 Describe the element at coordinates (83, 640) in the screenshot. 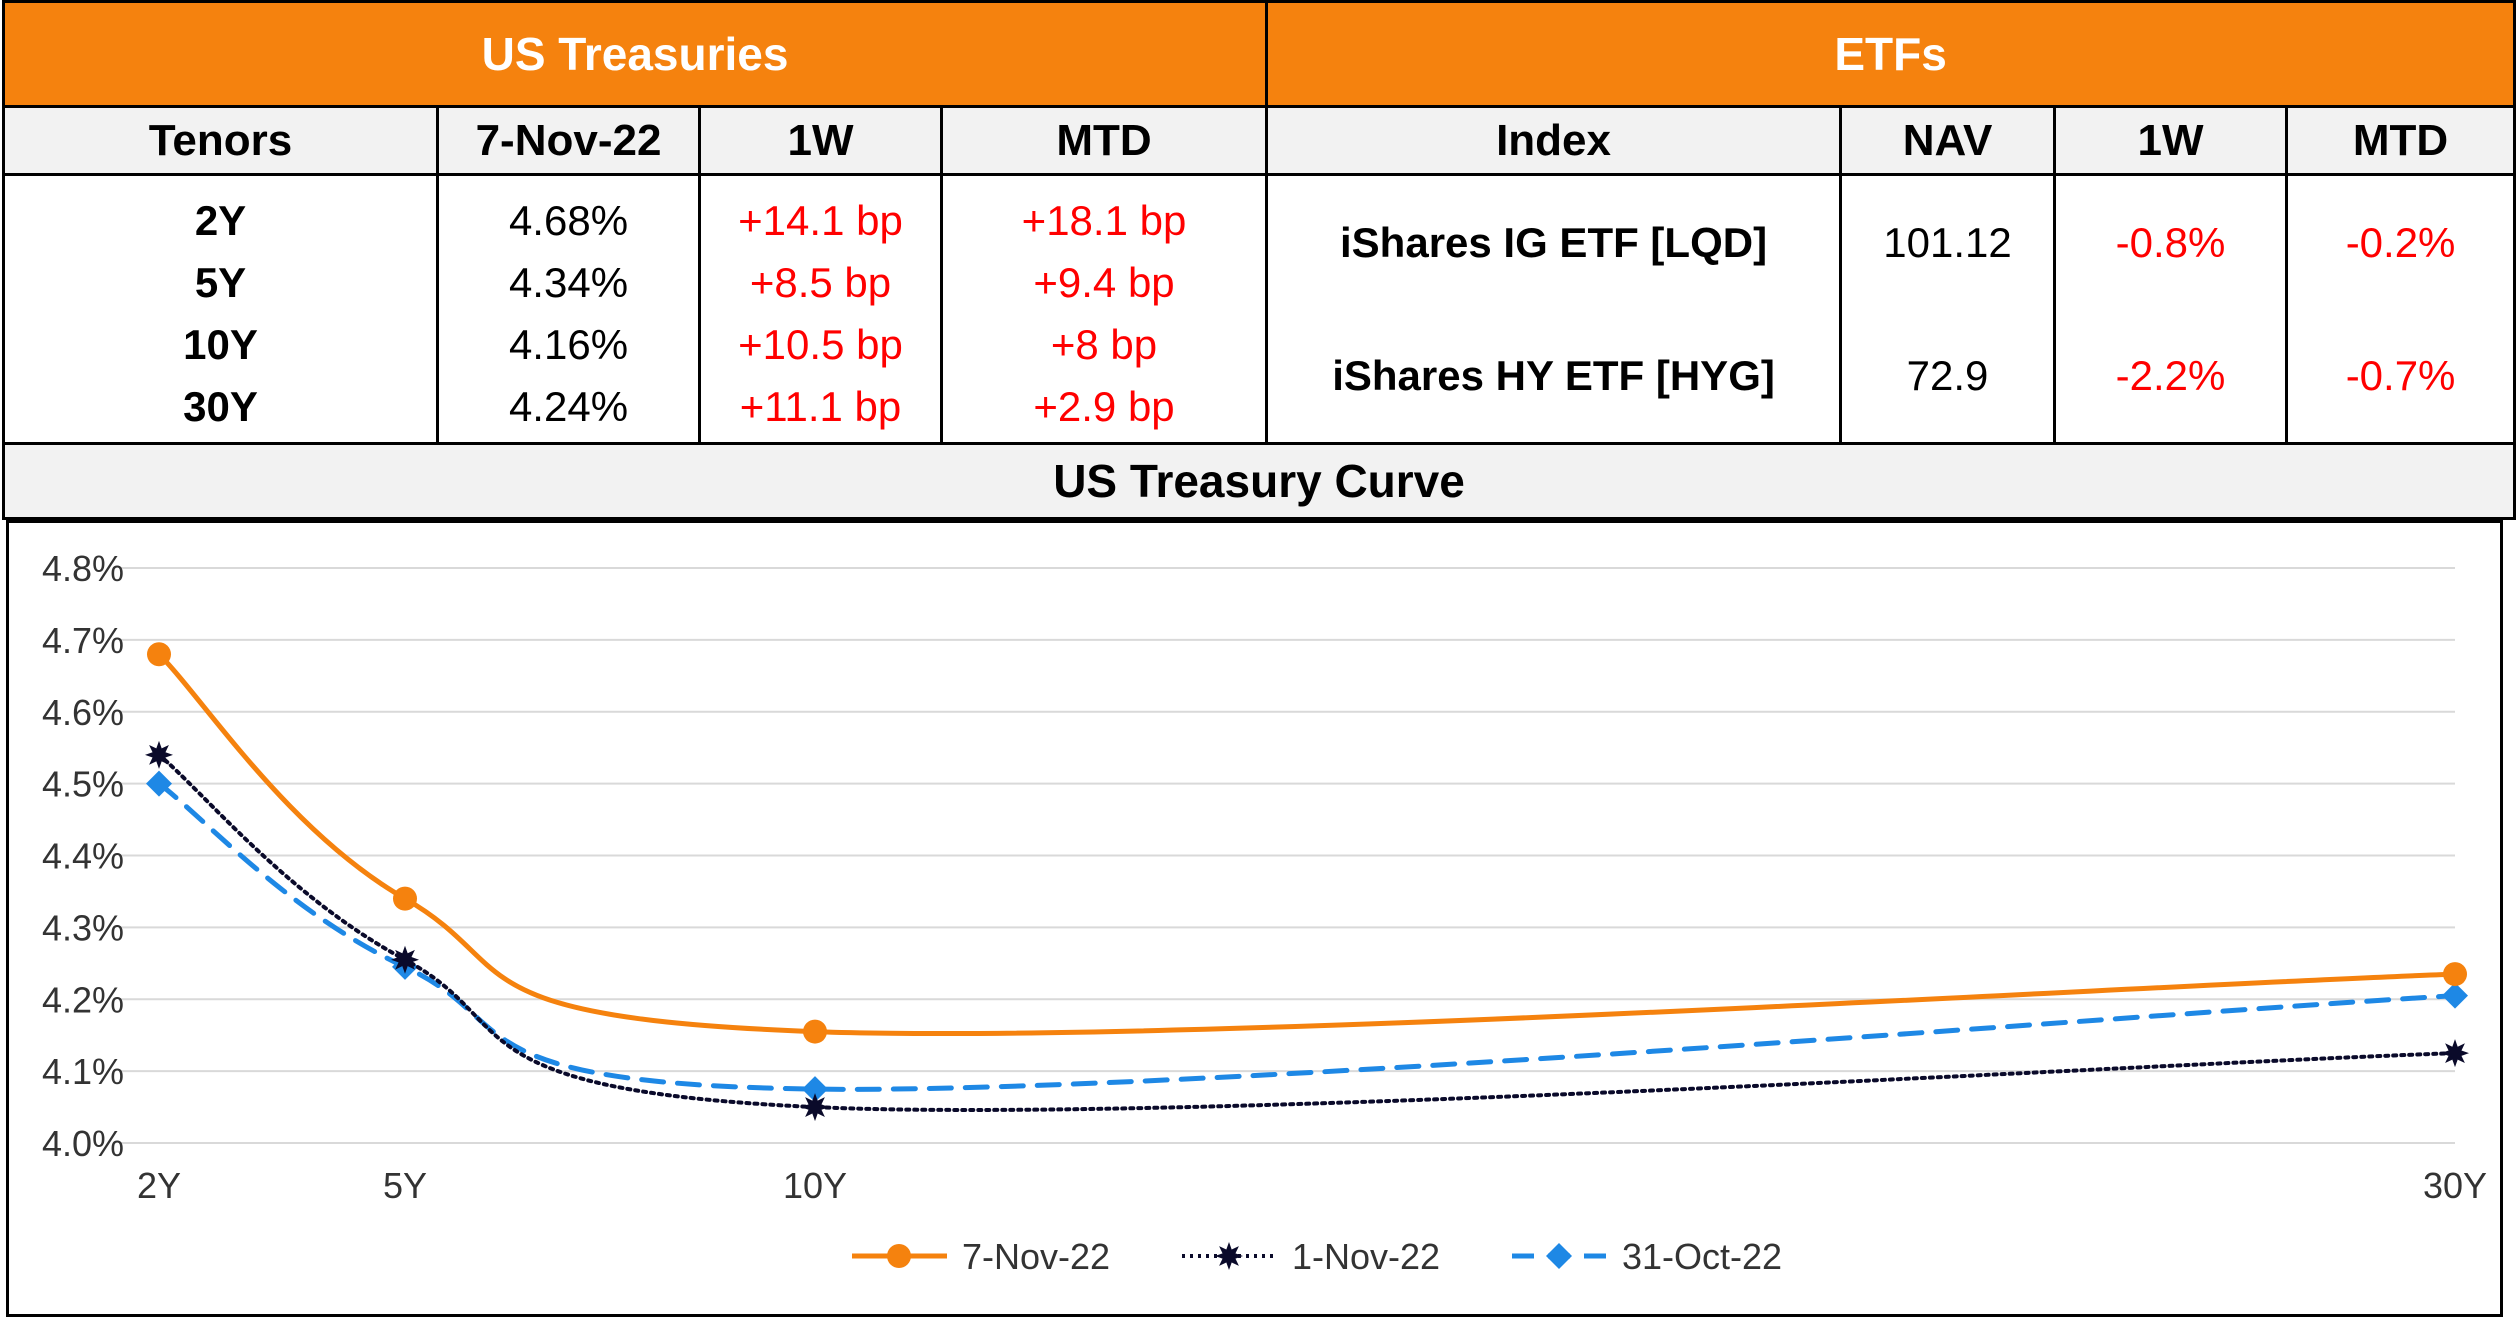

I see `y-tick-label: 4.7%` at that location.